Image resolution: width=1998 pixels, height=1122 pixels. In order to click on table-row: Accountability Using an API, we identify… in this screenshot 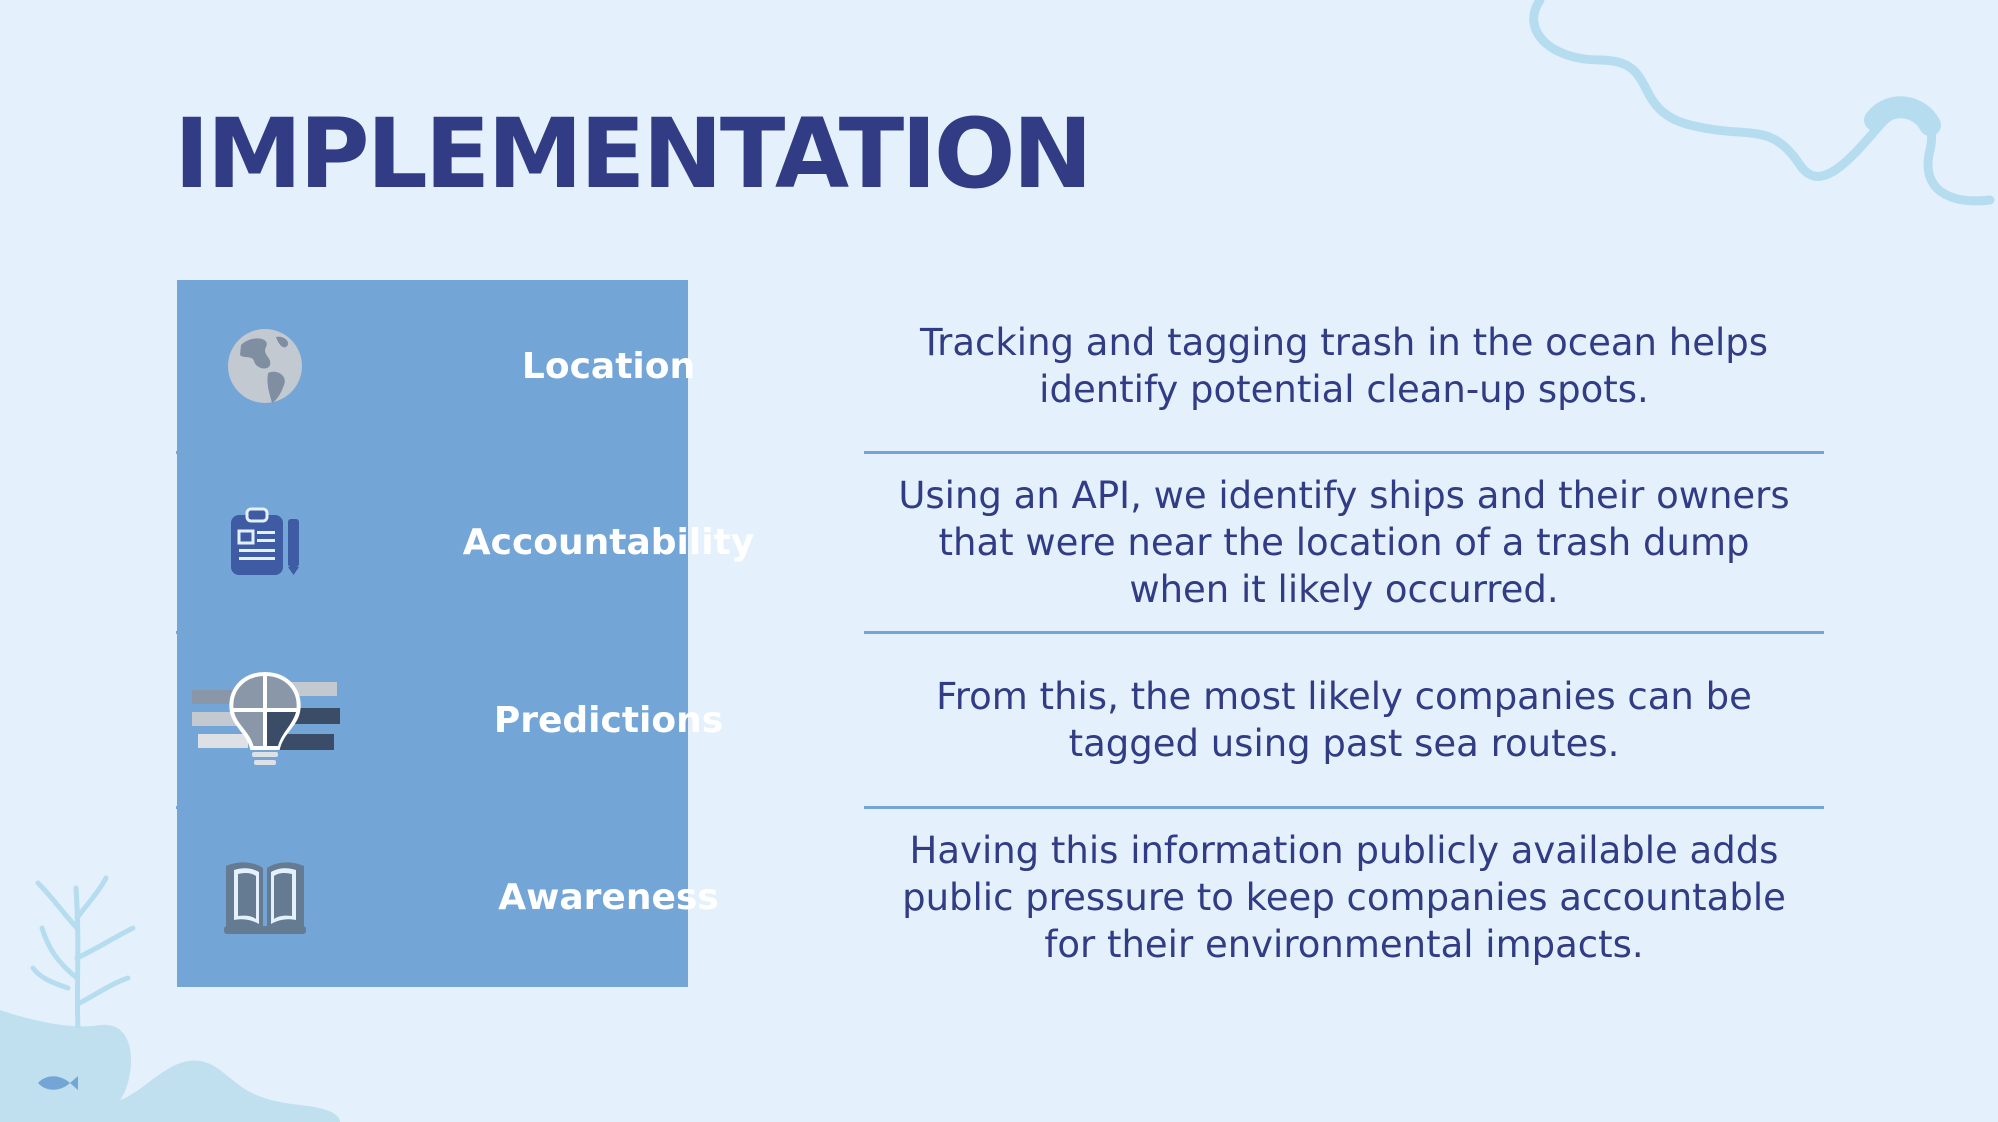, I will do `click(1000, 542)`.